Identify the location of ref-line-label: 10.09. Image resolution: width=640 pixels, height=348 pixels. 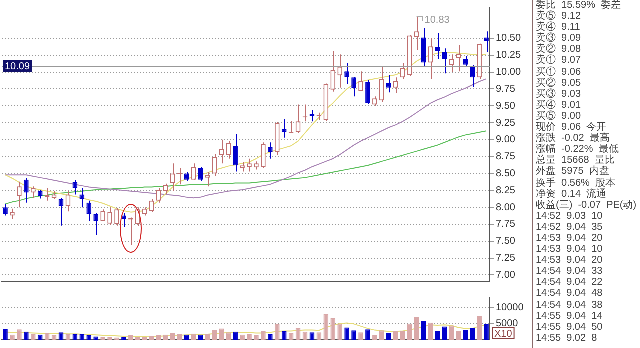
(17, 66).